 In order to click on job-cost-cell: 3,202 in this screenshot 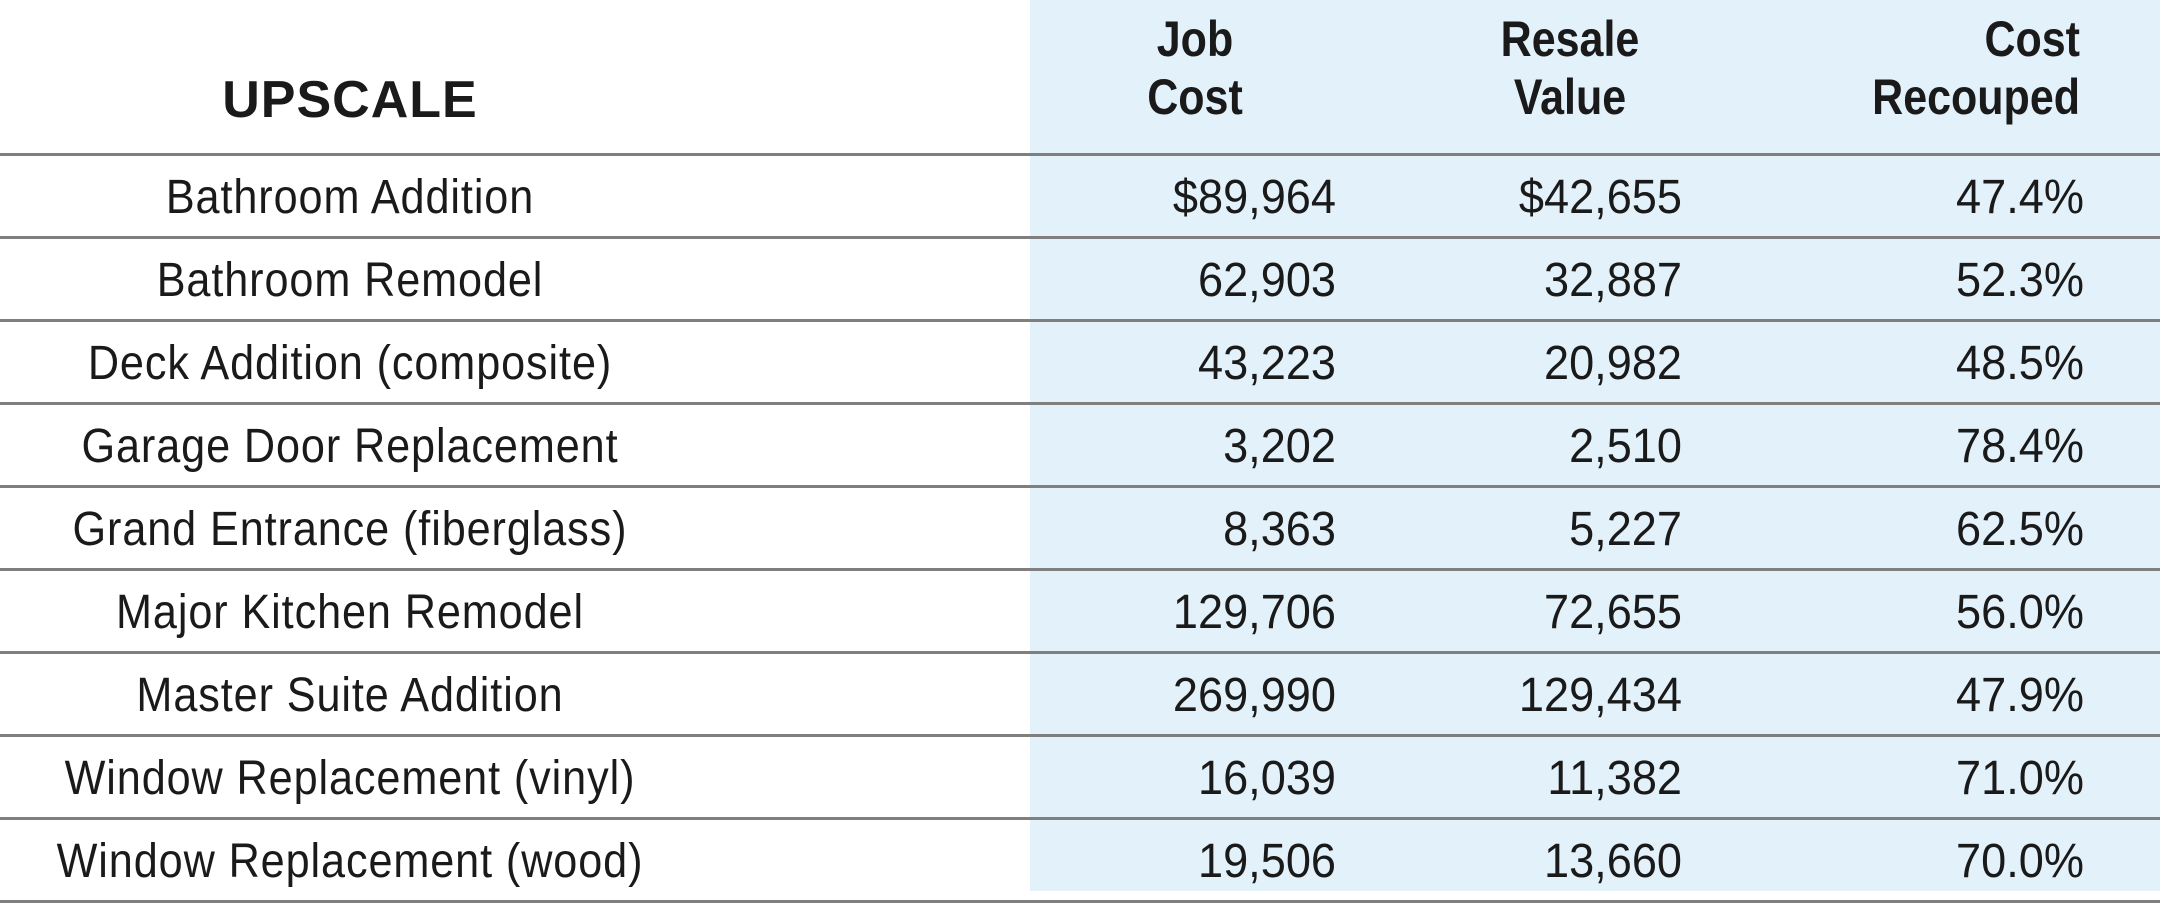, I will do `click(1279, 446)`.